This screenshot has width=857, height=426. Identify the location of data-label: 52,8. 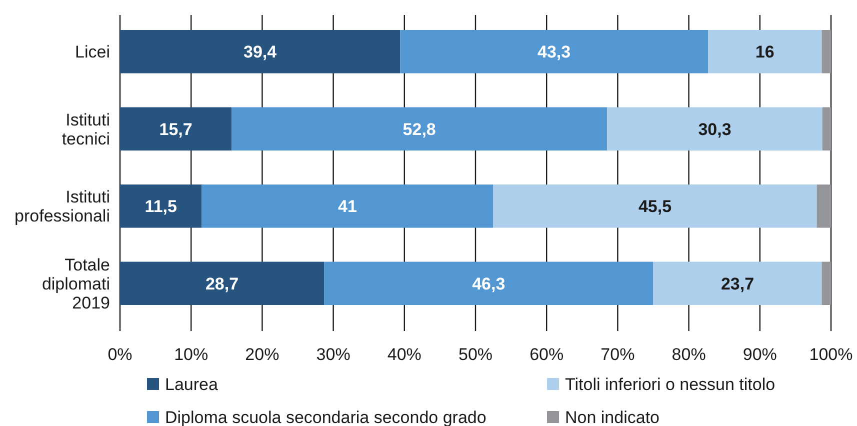
(419, 129).